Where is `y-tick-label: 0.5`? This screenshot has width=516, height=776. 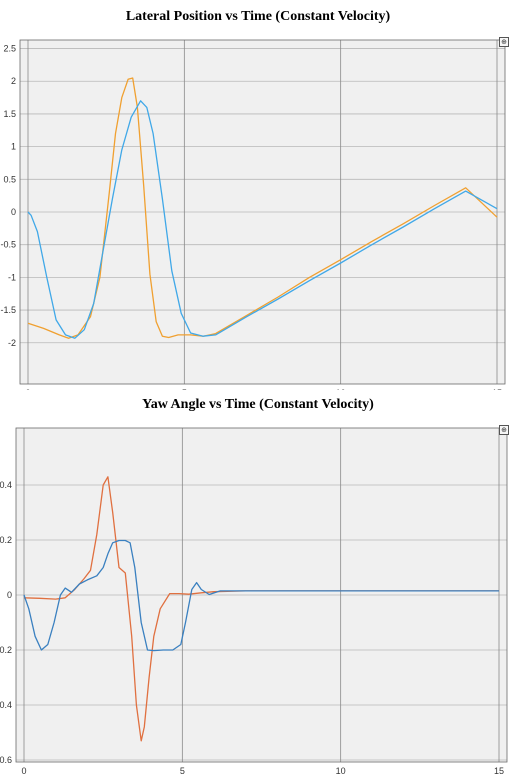
y-tick-label: 0.5 is located at coordinates (9, 179).